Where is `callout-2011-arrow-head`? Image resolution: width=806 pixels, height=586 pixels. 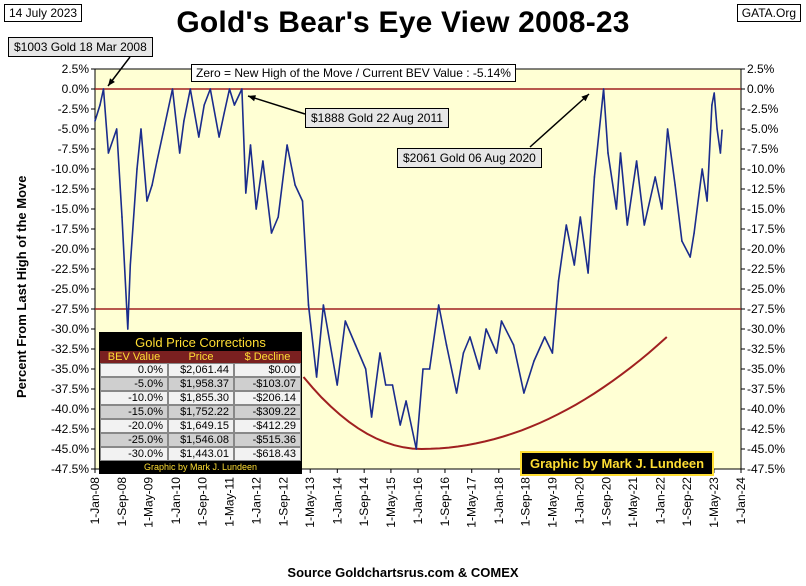 callout-2011-arrow-head is located at coordinates (252, 98).